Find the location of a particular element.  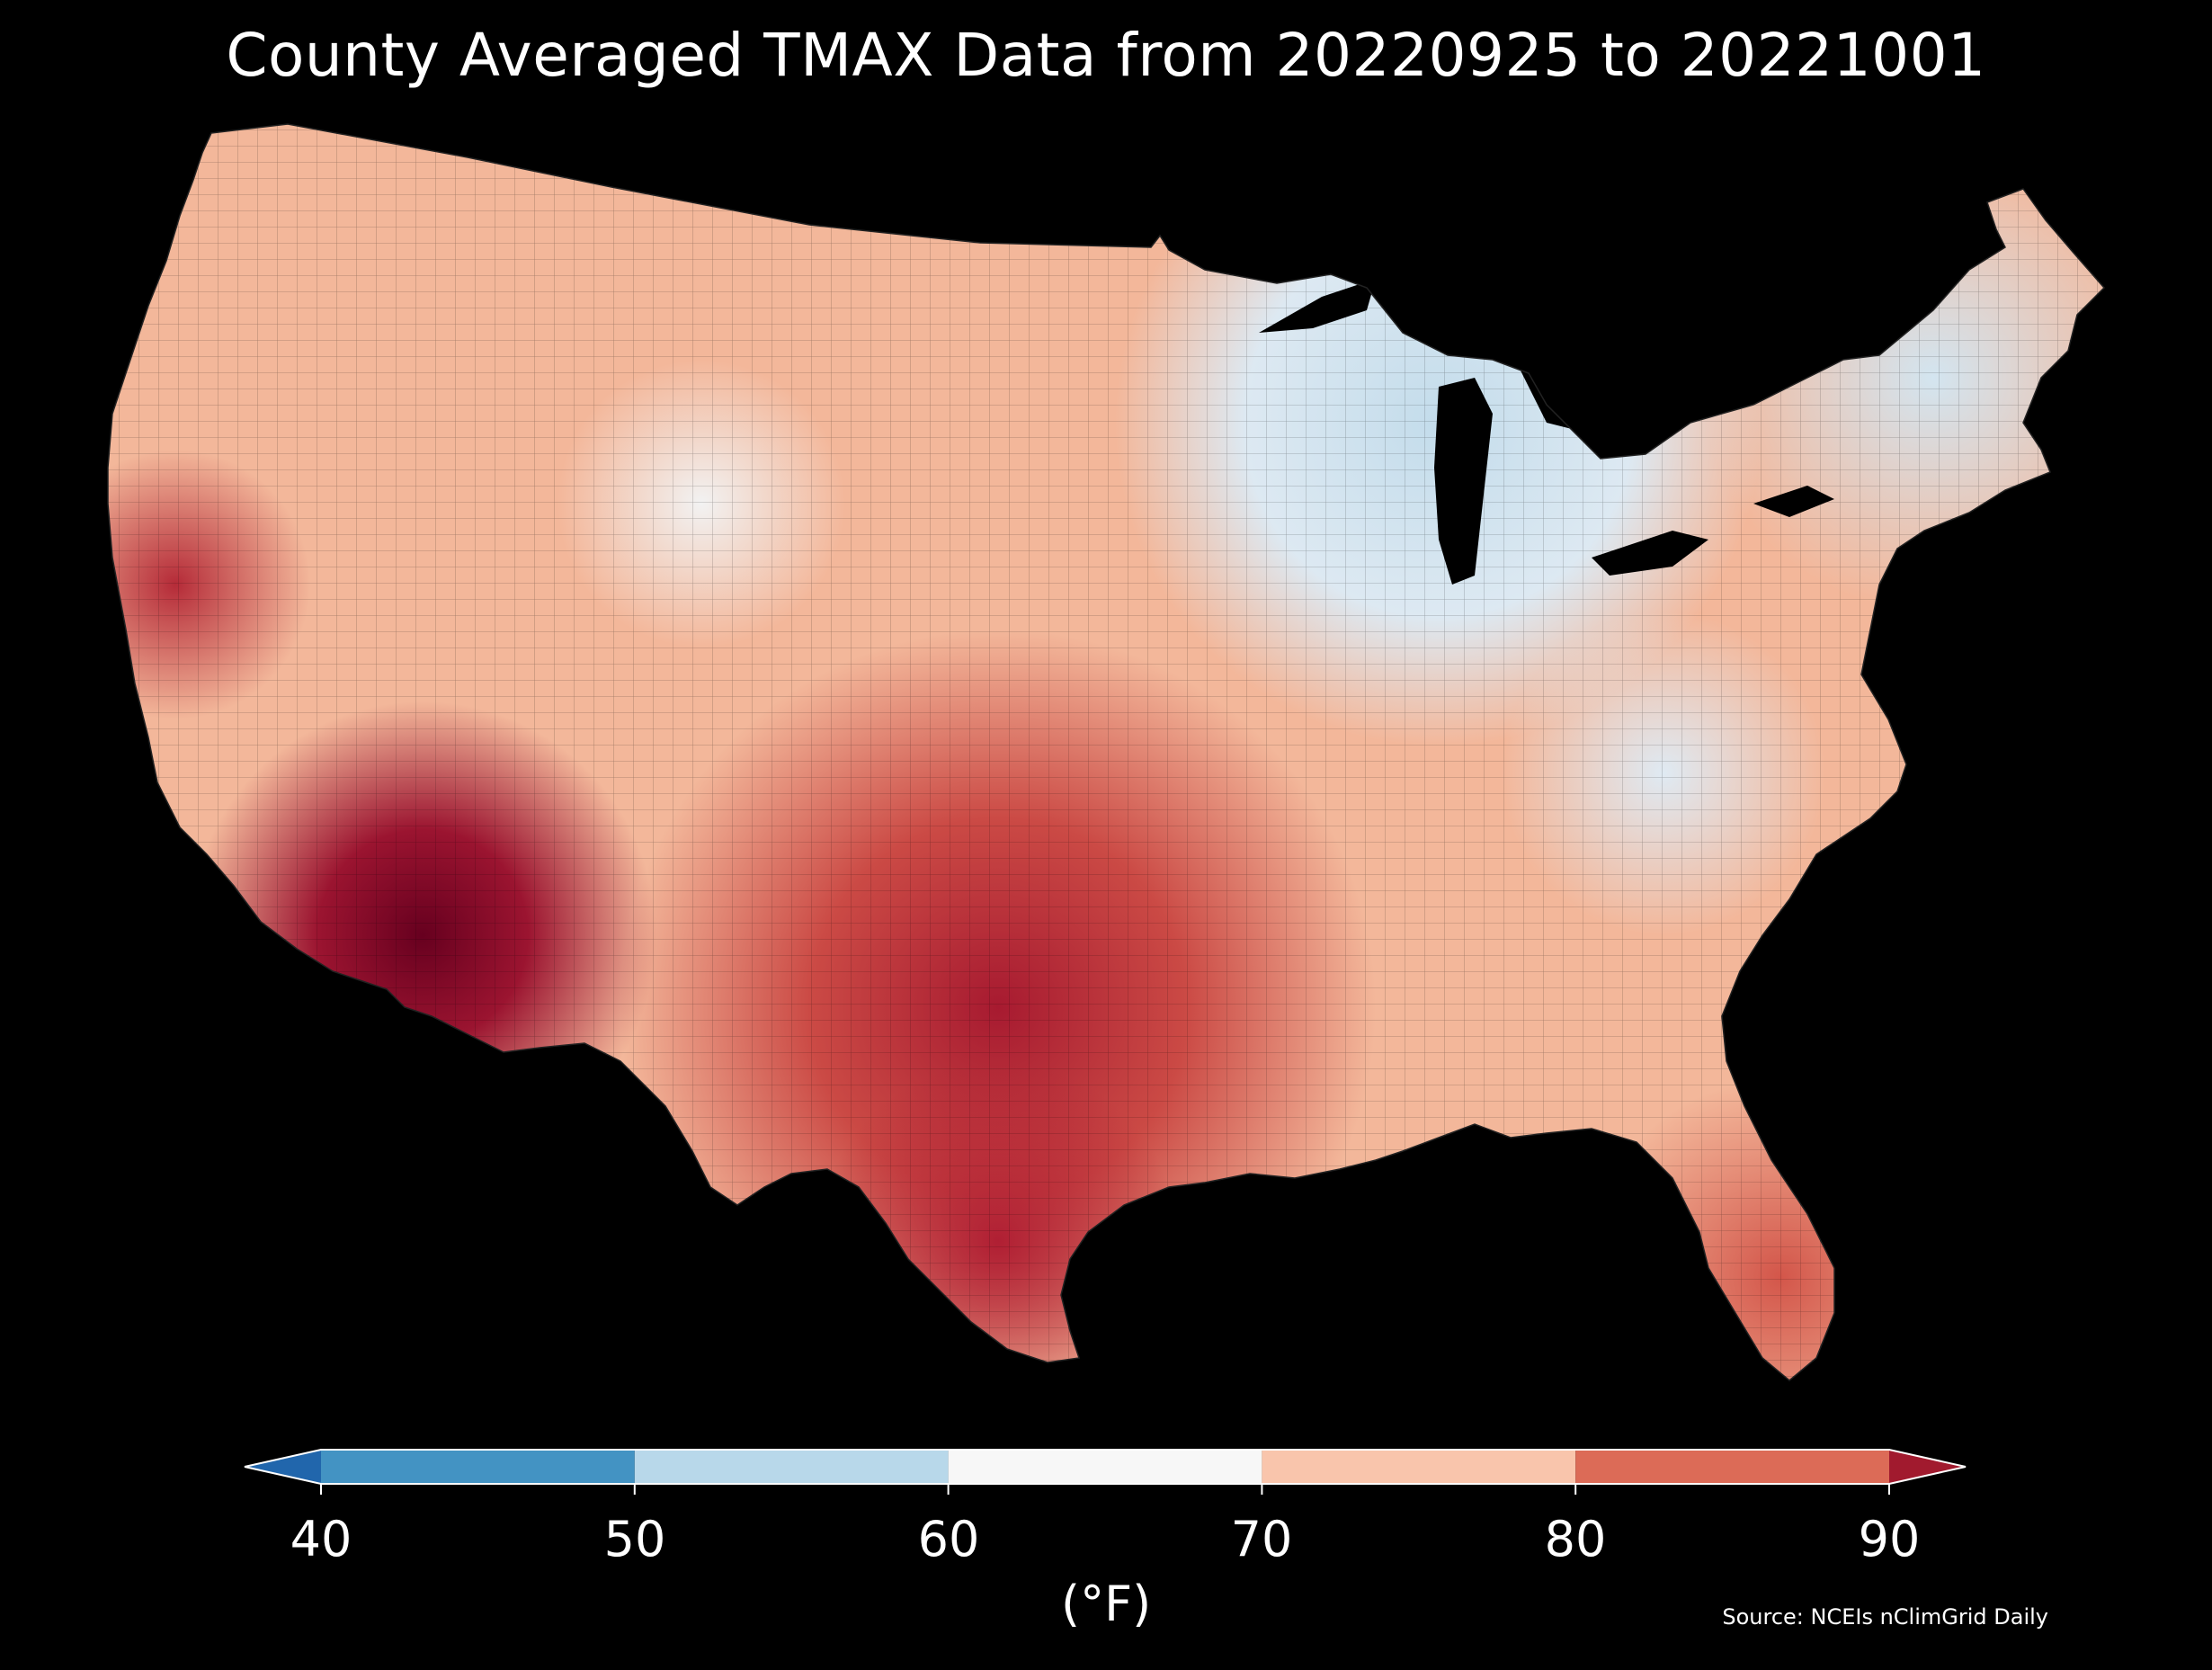

tick-label-70: 70 is located at coordinates (1261, 1539).